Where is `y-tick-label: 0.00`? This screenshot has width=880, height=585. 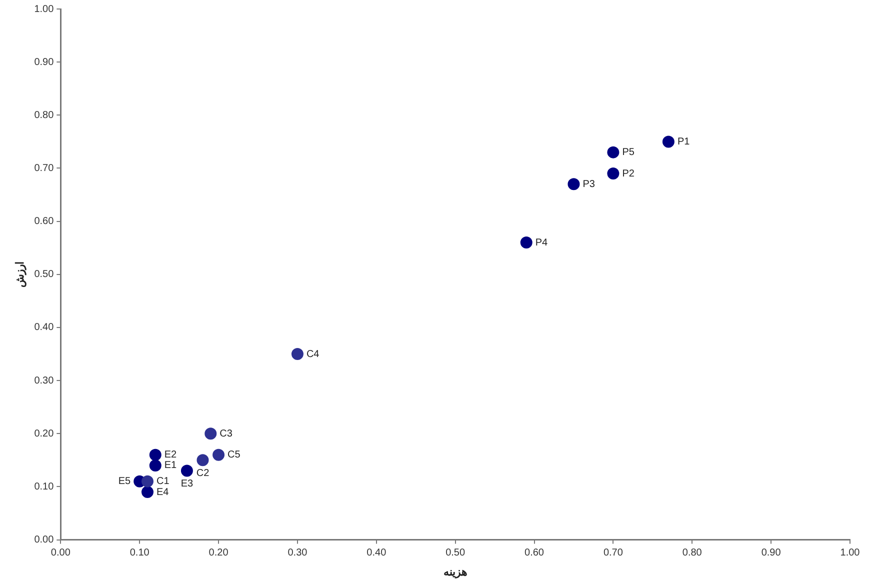
y-tick-label: 0.00 is located at coordinates (44, 540).